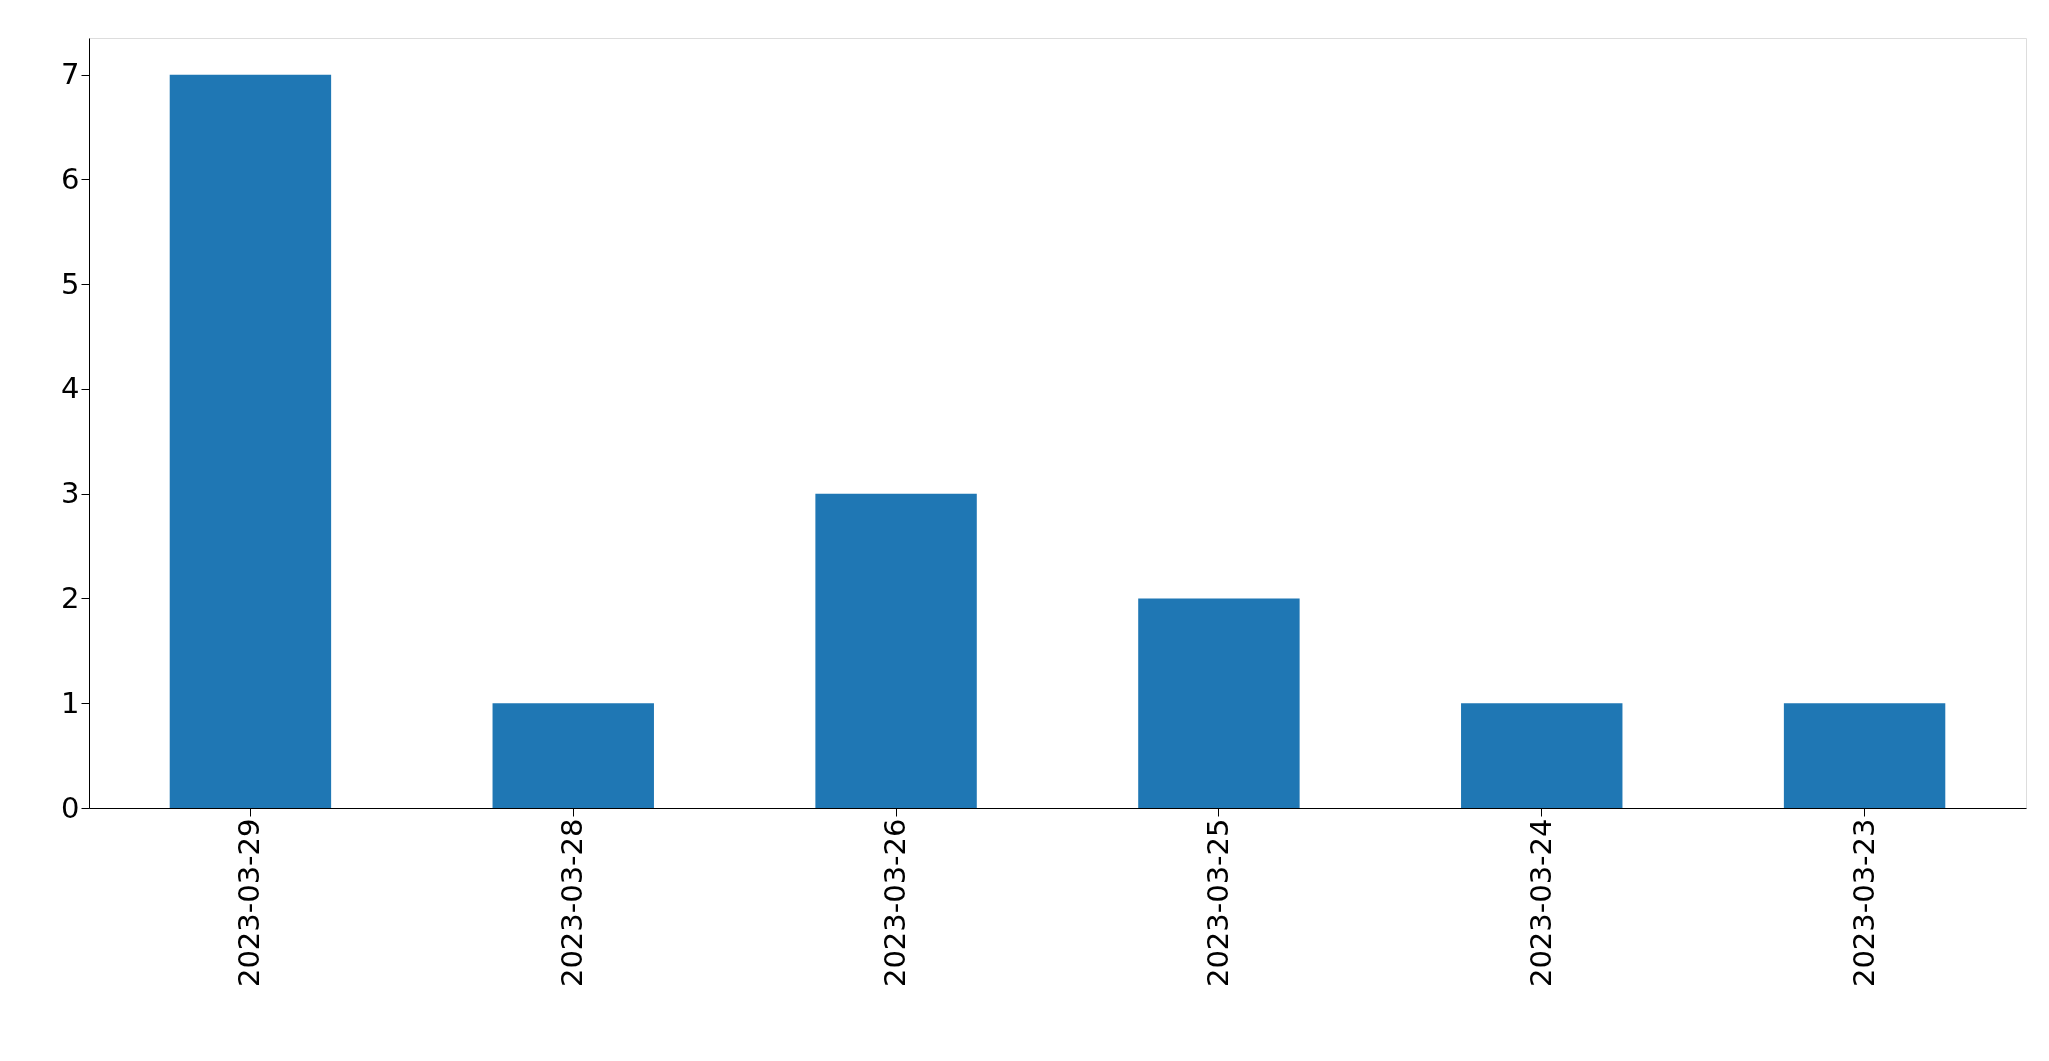  Describe the element at coordinates (70, 807) in the screenshot. I see `y-tick-label: 0` at that location.